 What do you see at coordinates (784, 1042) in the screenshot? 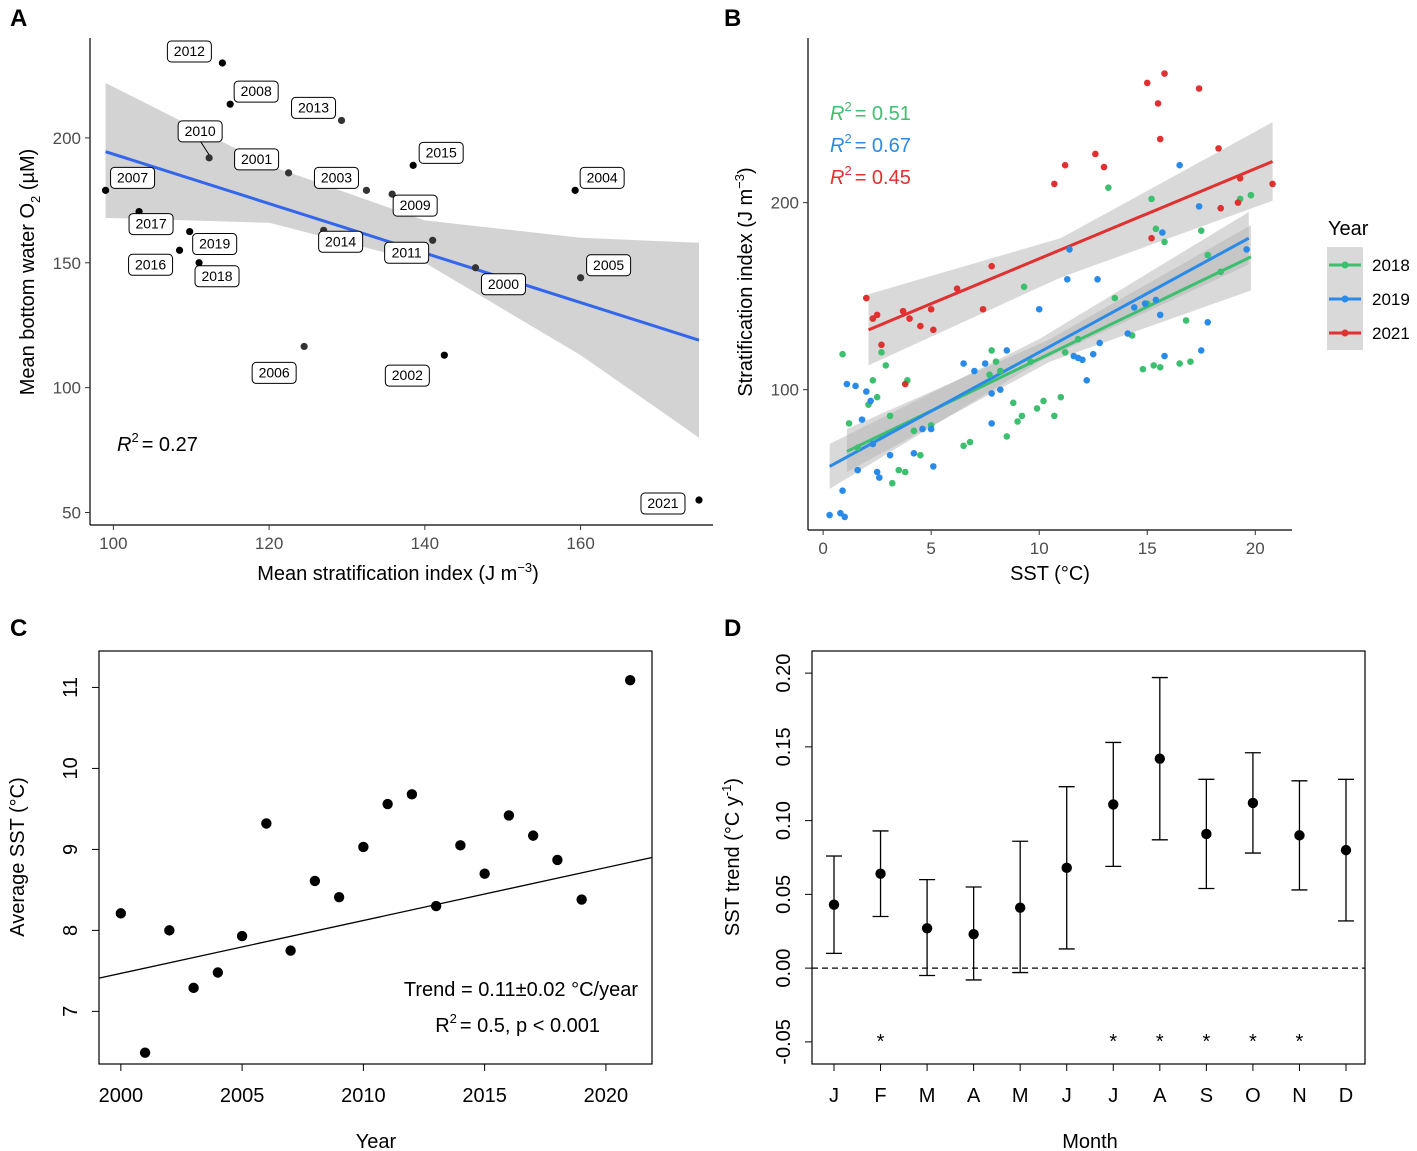
I see `y-tick-label: -0.05` at bounding box center [784, 1042].